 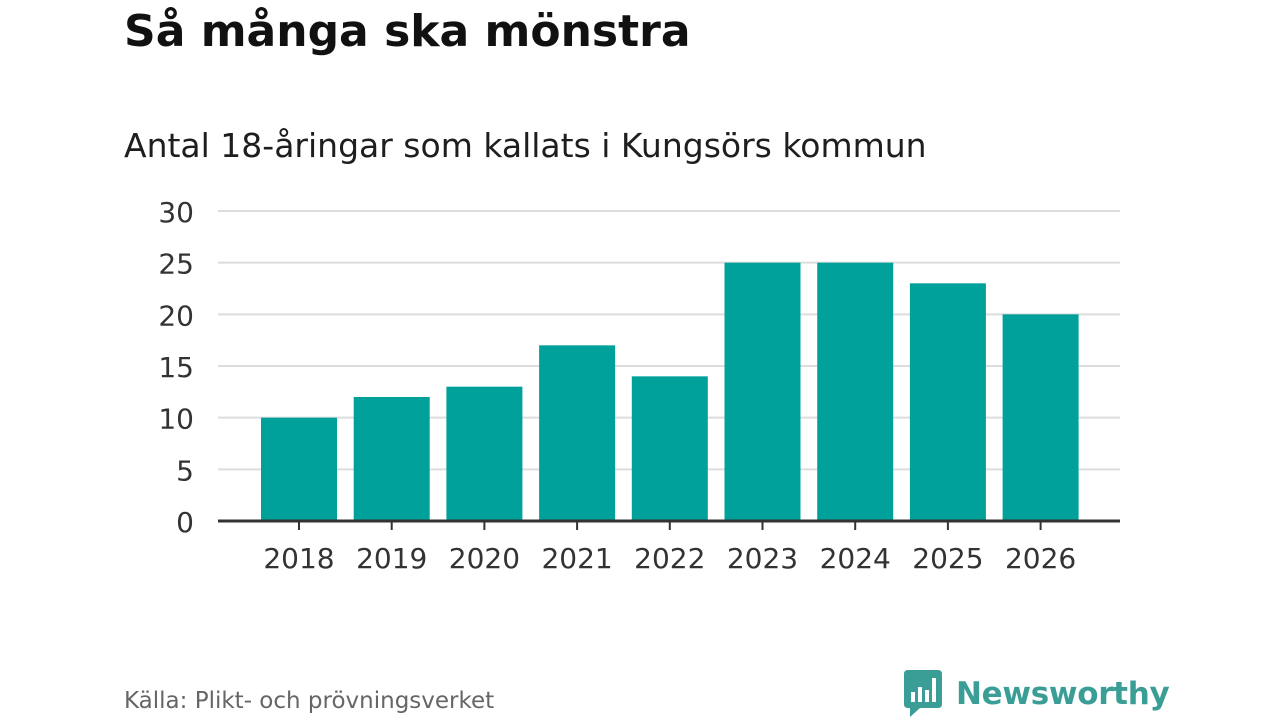 I want to click on x-tick-label: 2020, so click(x=484, y=558).